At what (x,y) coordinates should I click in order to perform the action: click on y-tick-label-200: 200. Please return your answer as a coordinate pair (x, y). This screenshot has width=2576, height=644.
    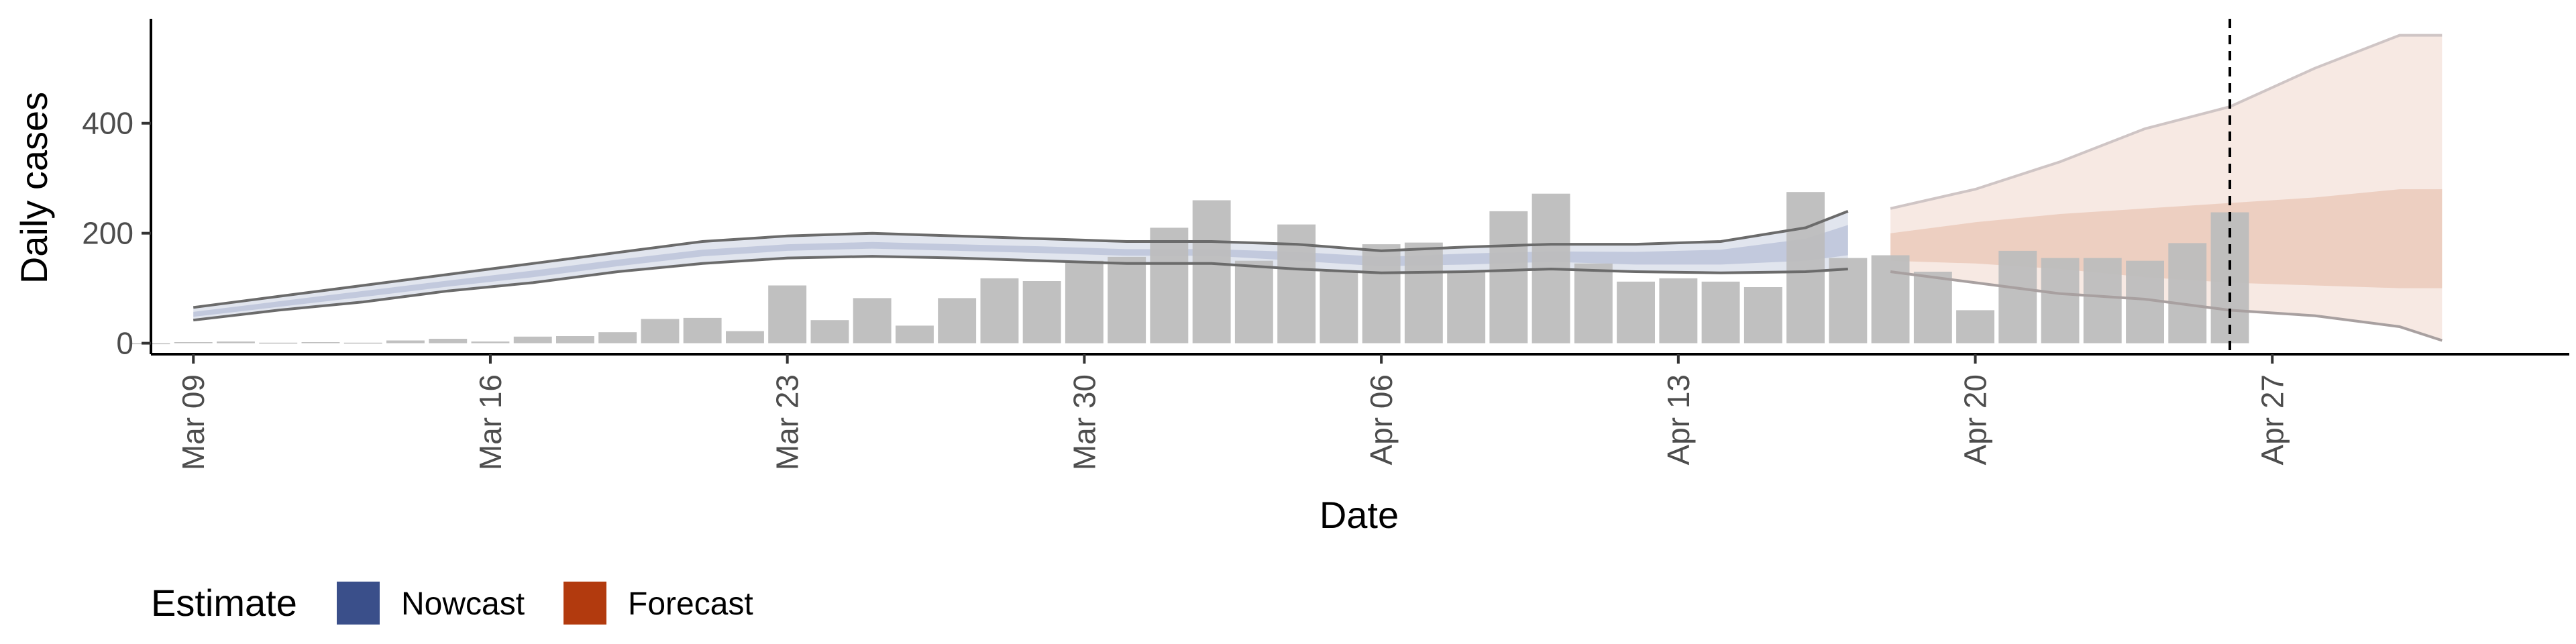
    Looking at the image, I should click on (107, 233).